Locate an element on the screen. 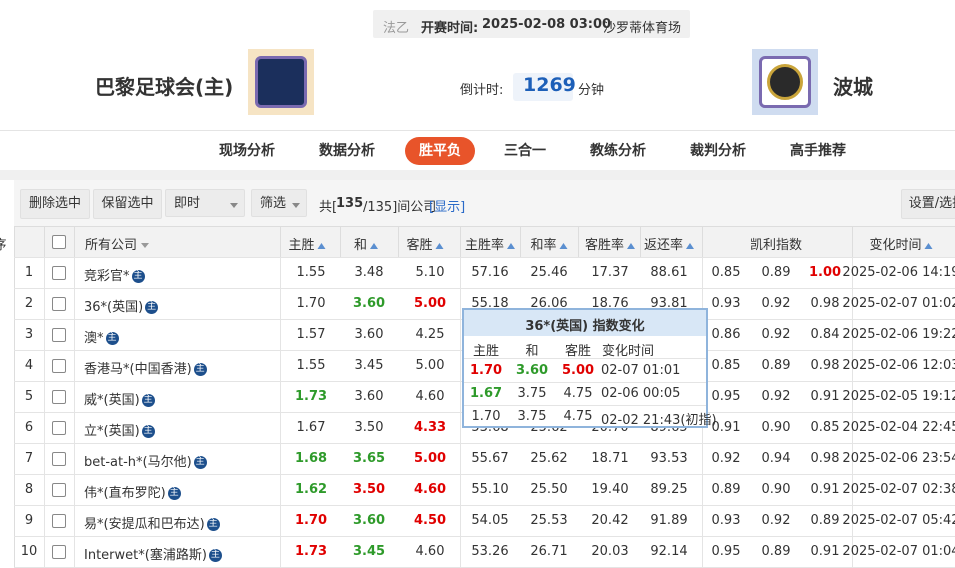  company: 威*(英国) 主 is located at coordinates (119, 400).